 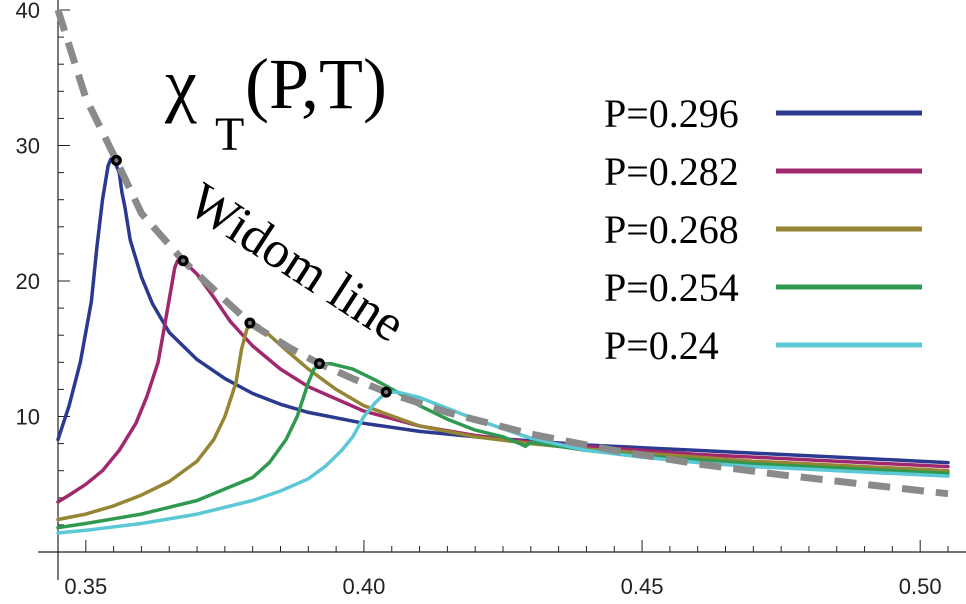 I want to click on y-tick-label: 20, so click(x=28, y=281).